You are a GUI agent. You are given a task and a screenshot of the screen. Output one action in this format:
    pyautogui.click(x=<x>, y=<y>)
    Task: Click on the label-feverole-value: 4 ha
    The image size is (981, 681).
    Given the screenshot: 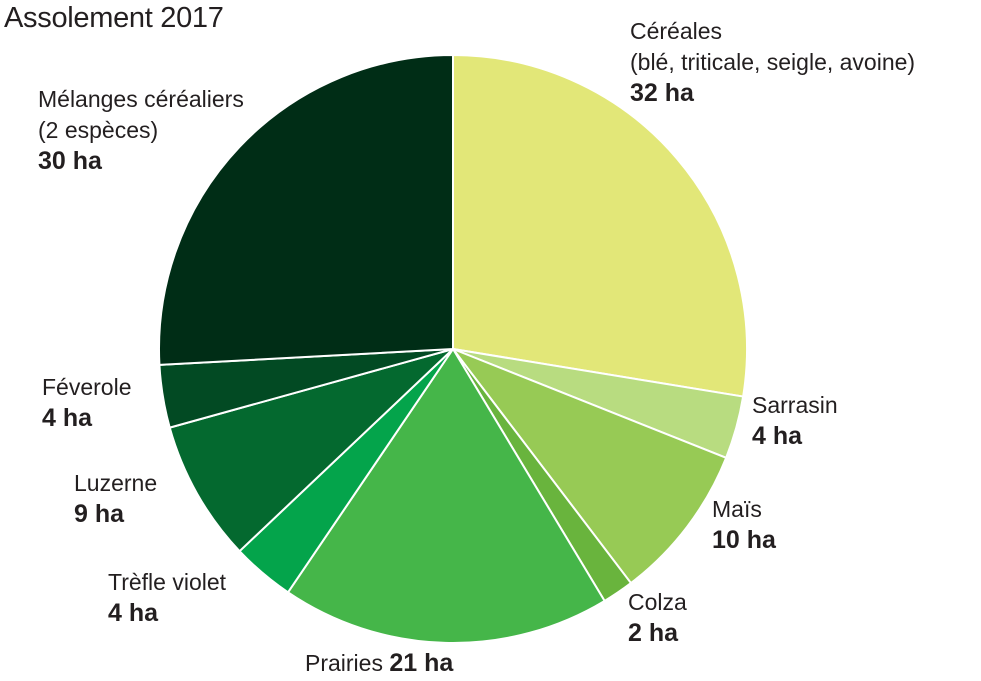 What is the action you would take?
    pyautogui.click(x=67, y=418)
    